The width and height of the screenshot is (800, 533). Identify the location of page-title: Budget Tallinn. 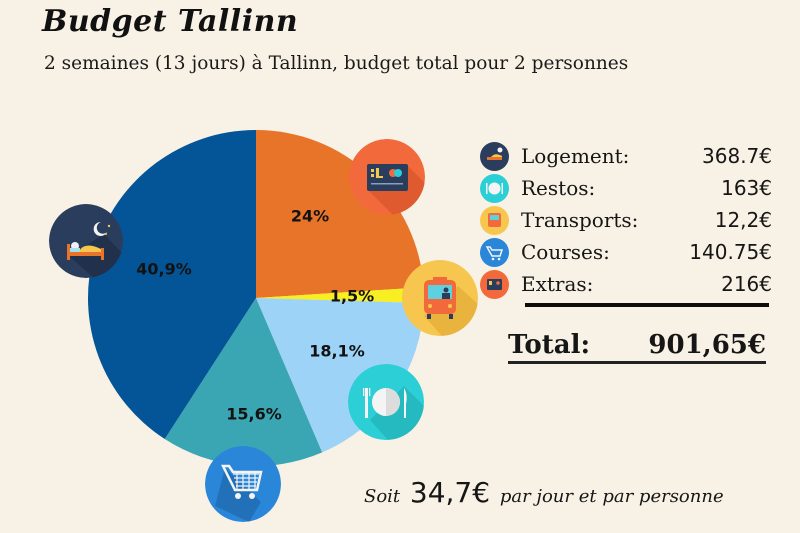
(170, 21).